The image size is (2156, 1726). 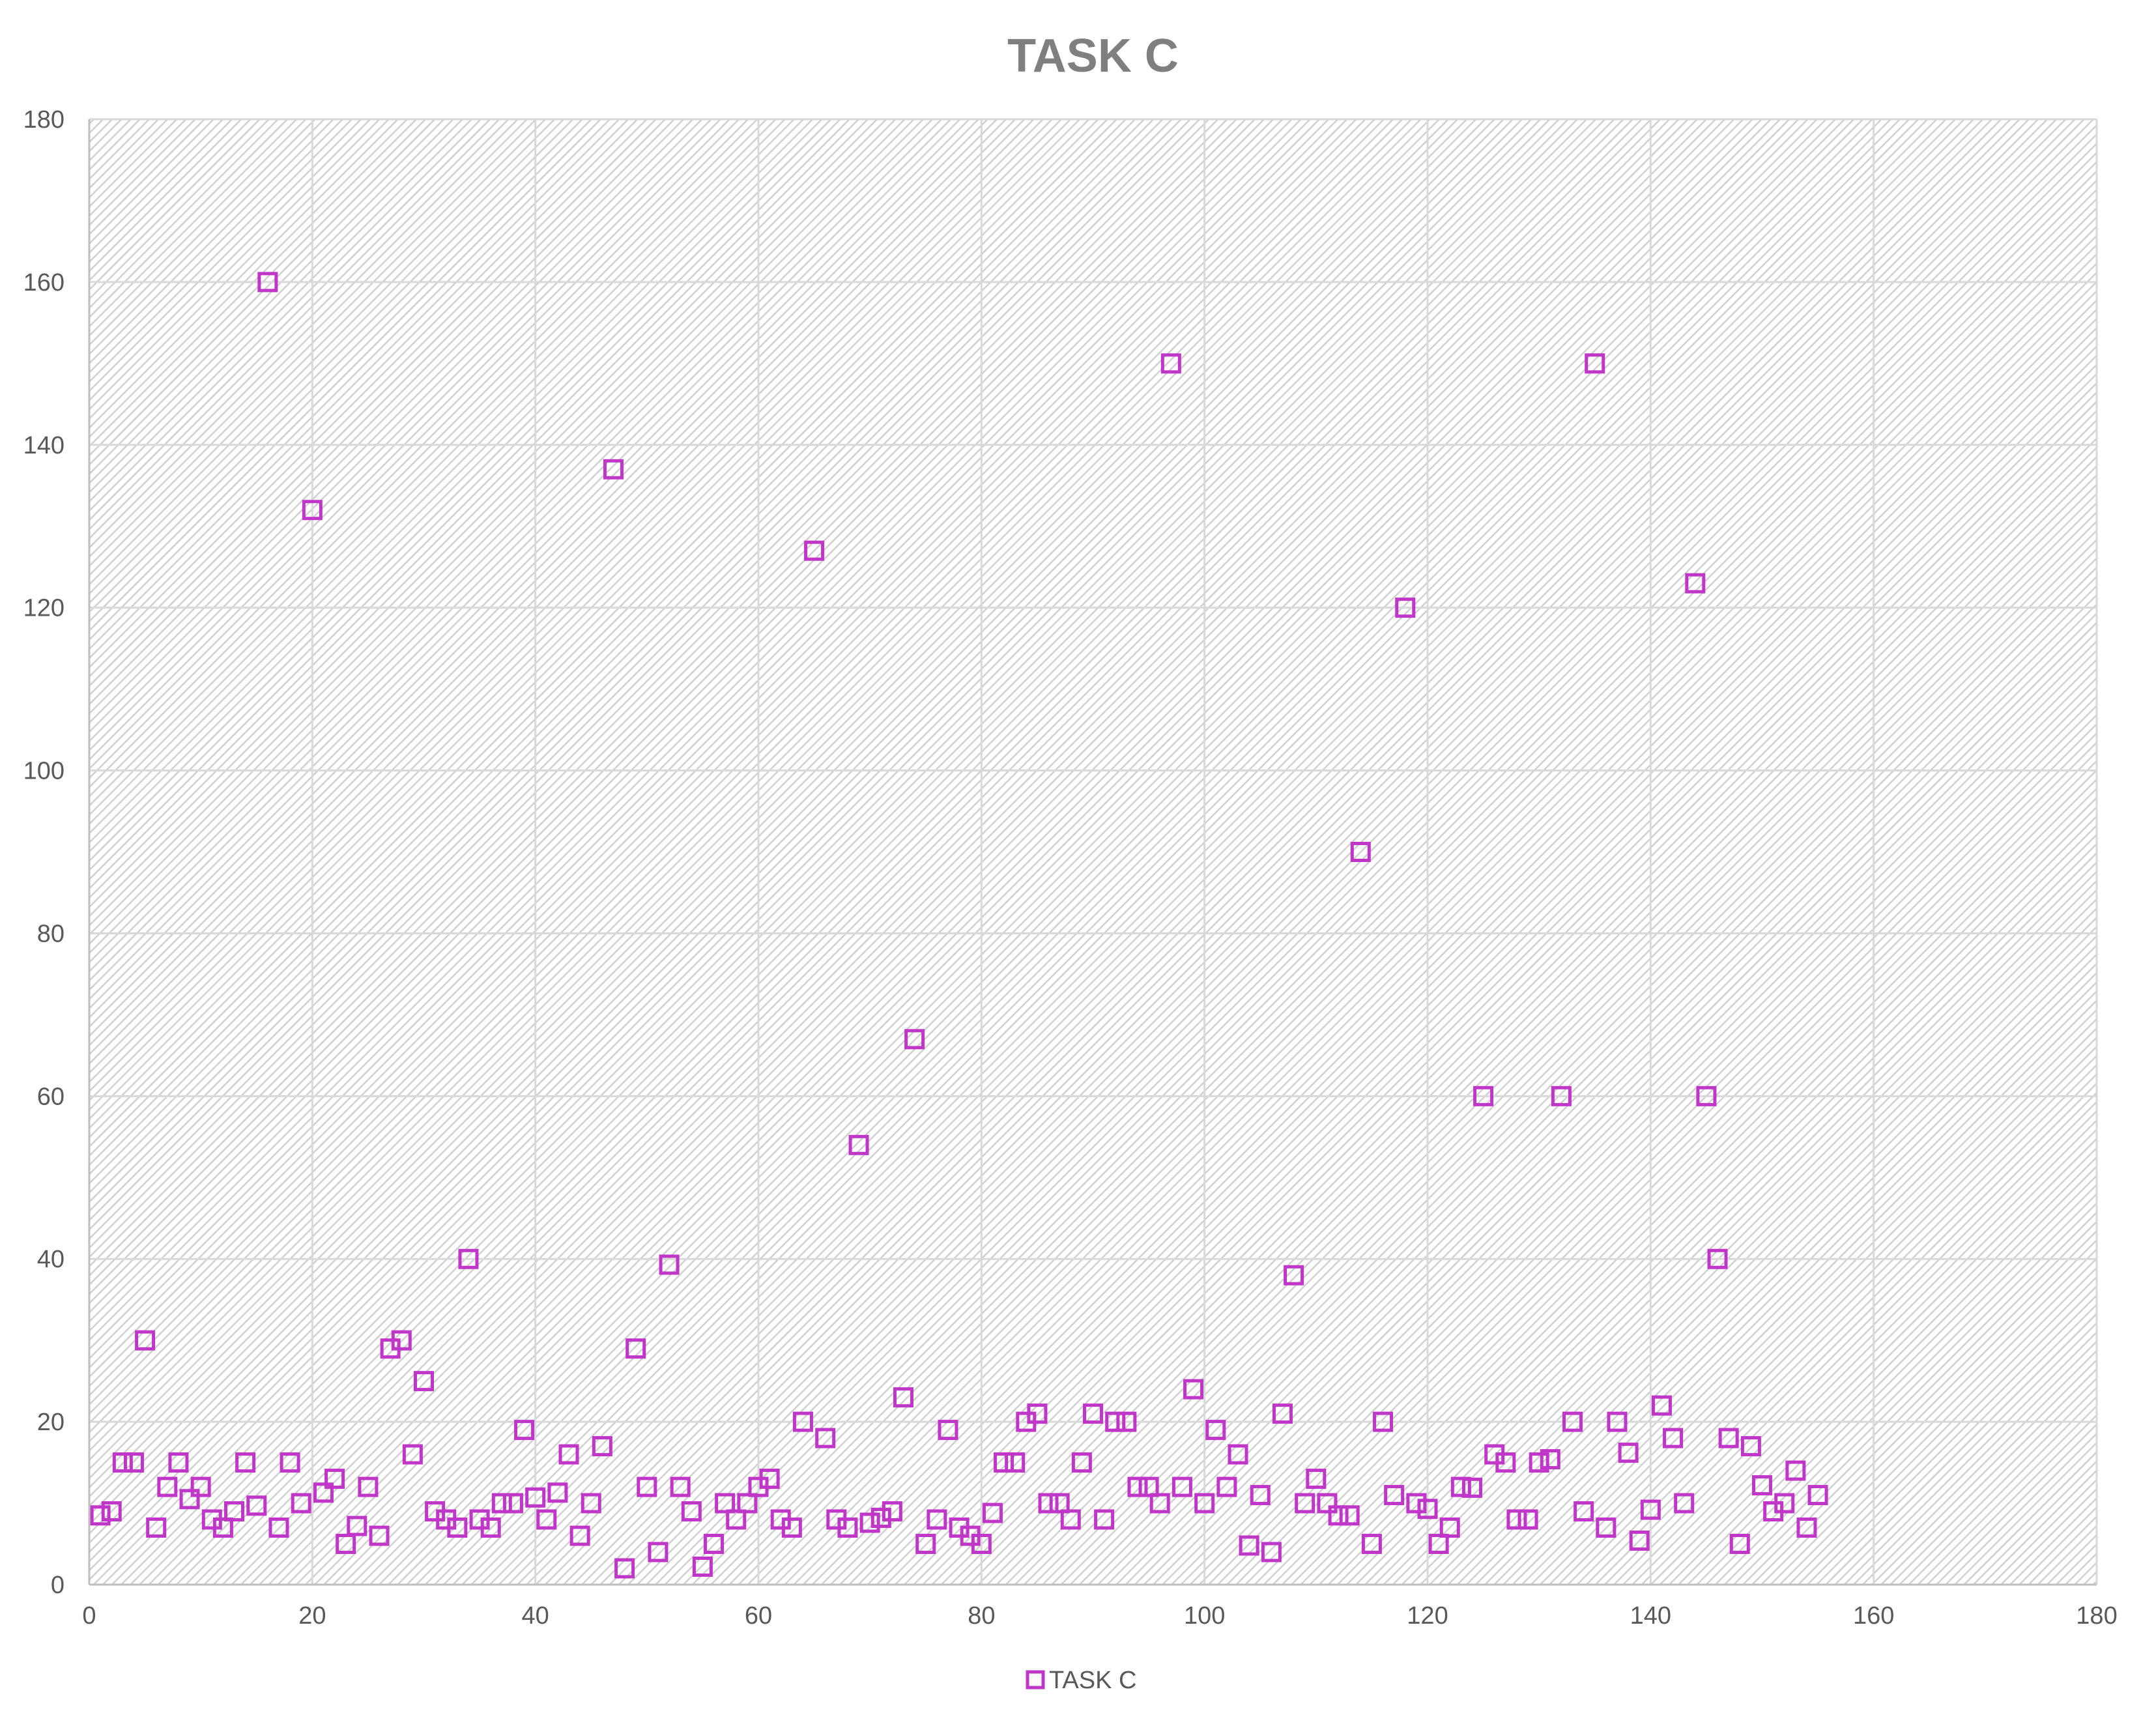 What do you see at coordinates (535, 1616) in the screenshot?
I see `x-tick-label: 40` at bounding box center [535, 1616].